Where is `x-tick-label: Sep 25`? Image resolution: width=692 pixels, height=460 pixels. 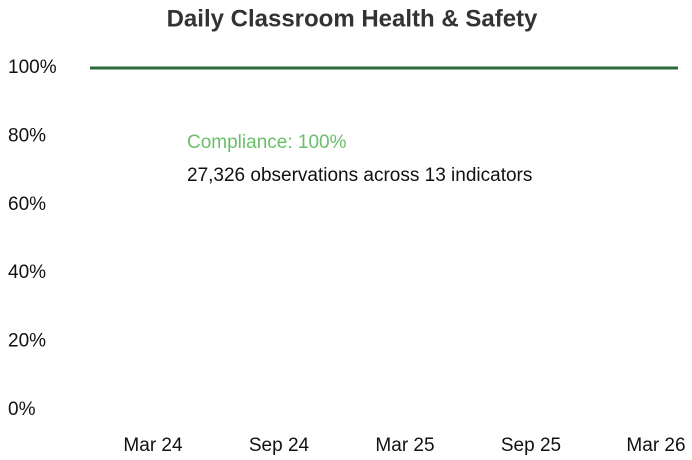 x-tick-label: Sep 25 is located at coordinates (531, 445).